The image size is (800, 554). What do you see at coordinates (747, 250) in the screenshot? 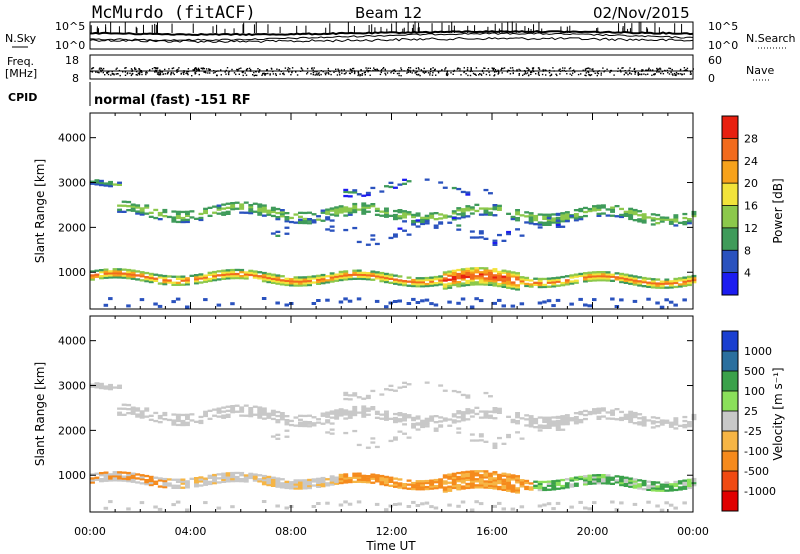
I see `power-colorbar-tick-label: 8` at bounding box center [747, 250].